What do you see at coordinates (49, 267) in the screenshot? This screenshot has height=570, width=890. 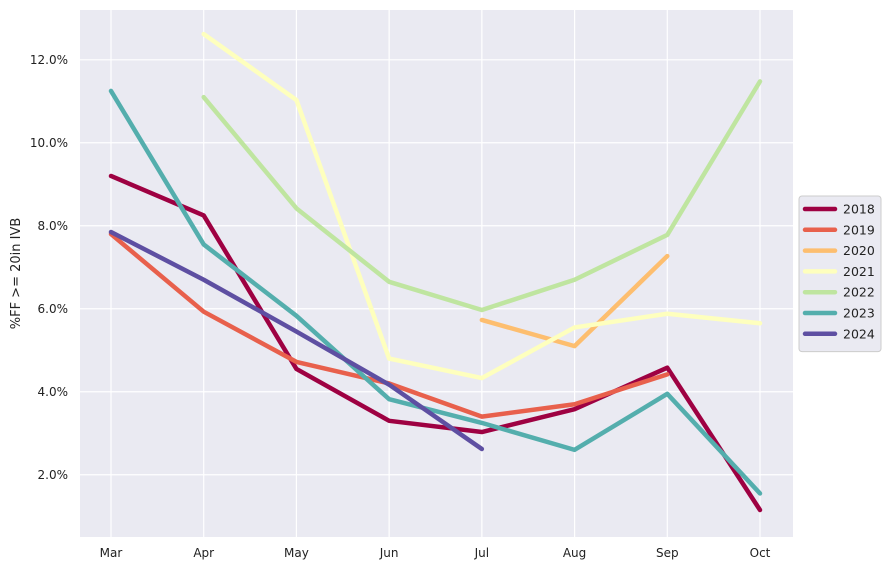 I see `y-axis-ticks: 2.0% 4.0% 6.0% 8.0% 10.0% 12.0%` at bounding box center [49, 267].